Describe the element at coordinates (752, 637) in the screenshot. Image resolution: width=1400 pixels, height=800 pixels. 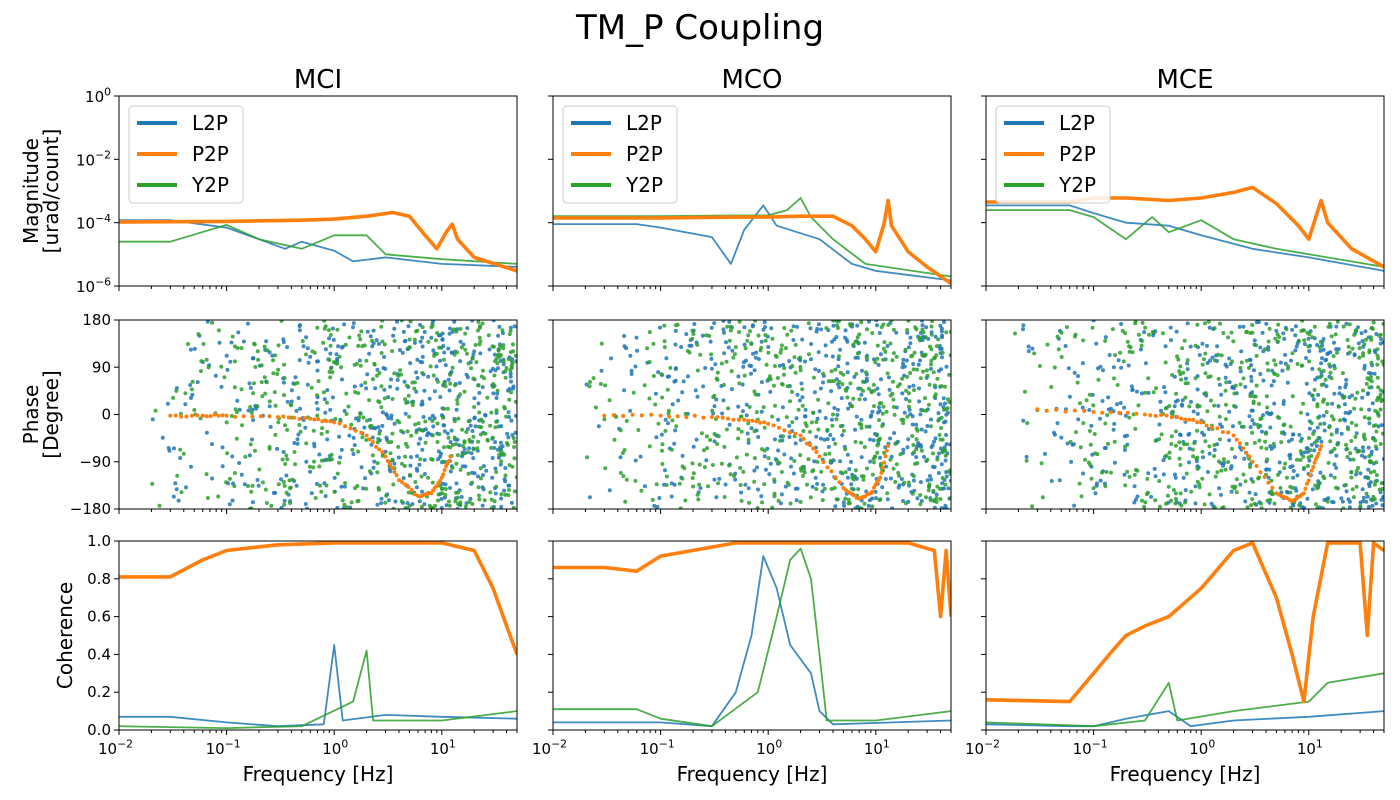
I see `y2p-coherence-line` at that location.